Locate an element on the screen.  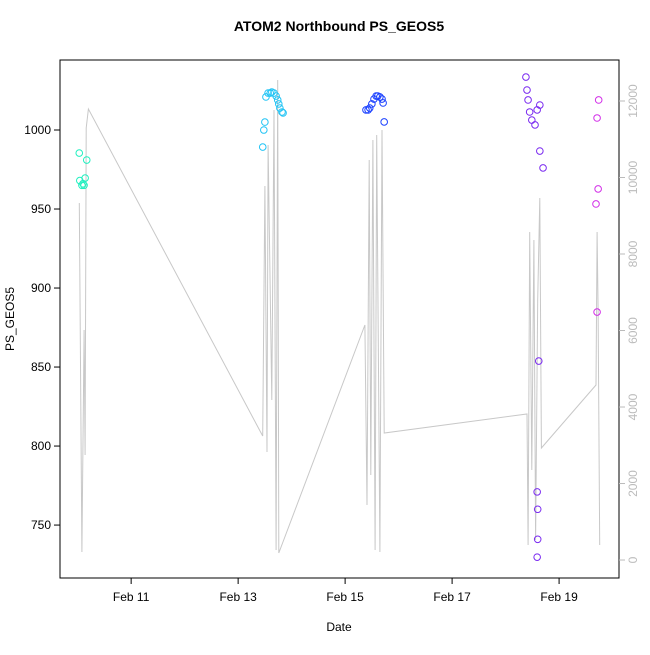
chart-title: ATOM2 Northbound PS_GEOS5 is located at coordinates (339, 26).